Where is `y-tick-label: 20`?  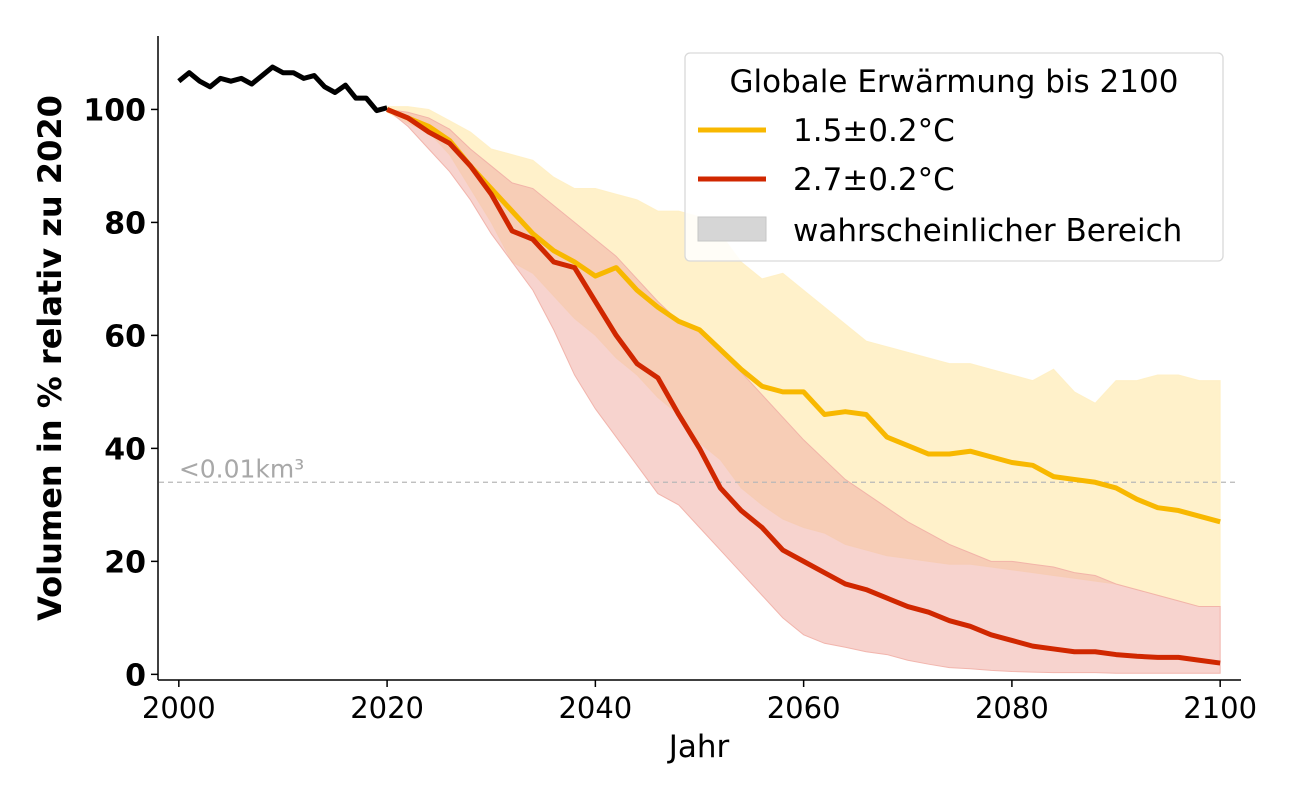 y-tick-label: 20 is located at coordinates (125, 562).